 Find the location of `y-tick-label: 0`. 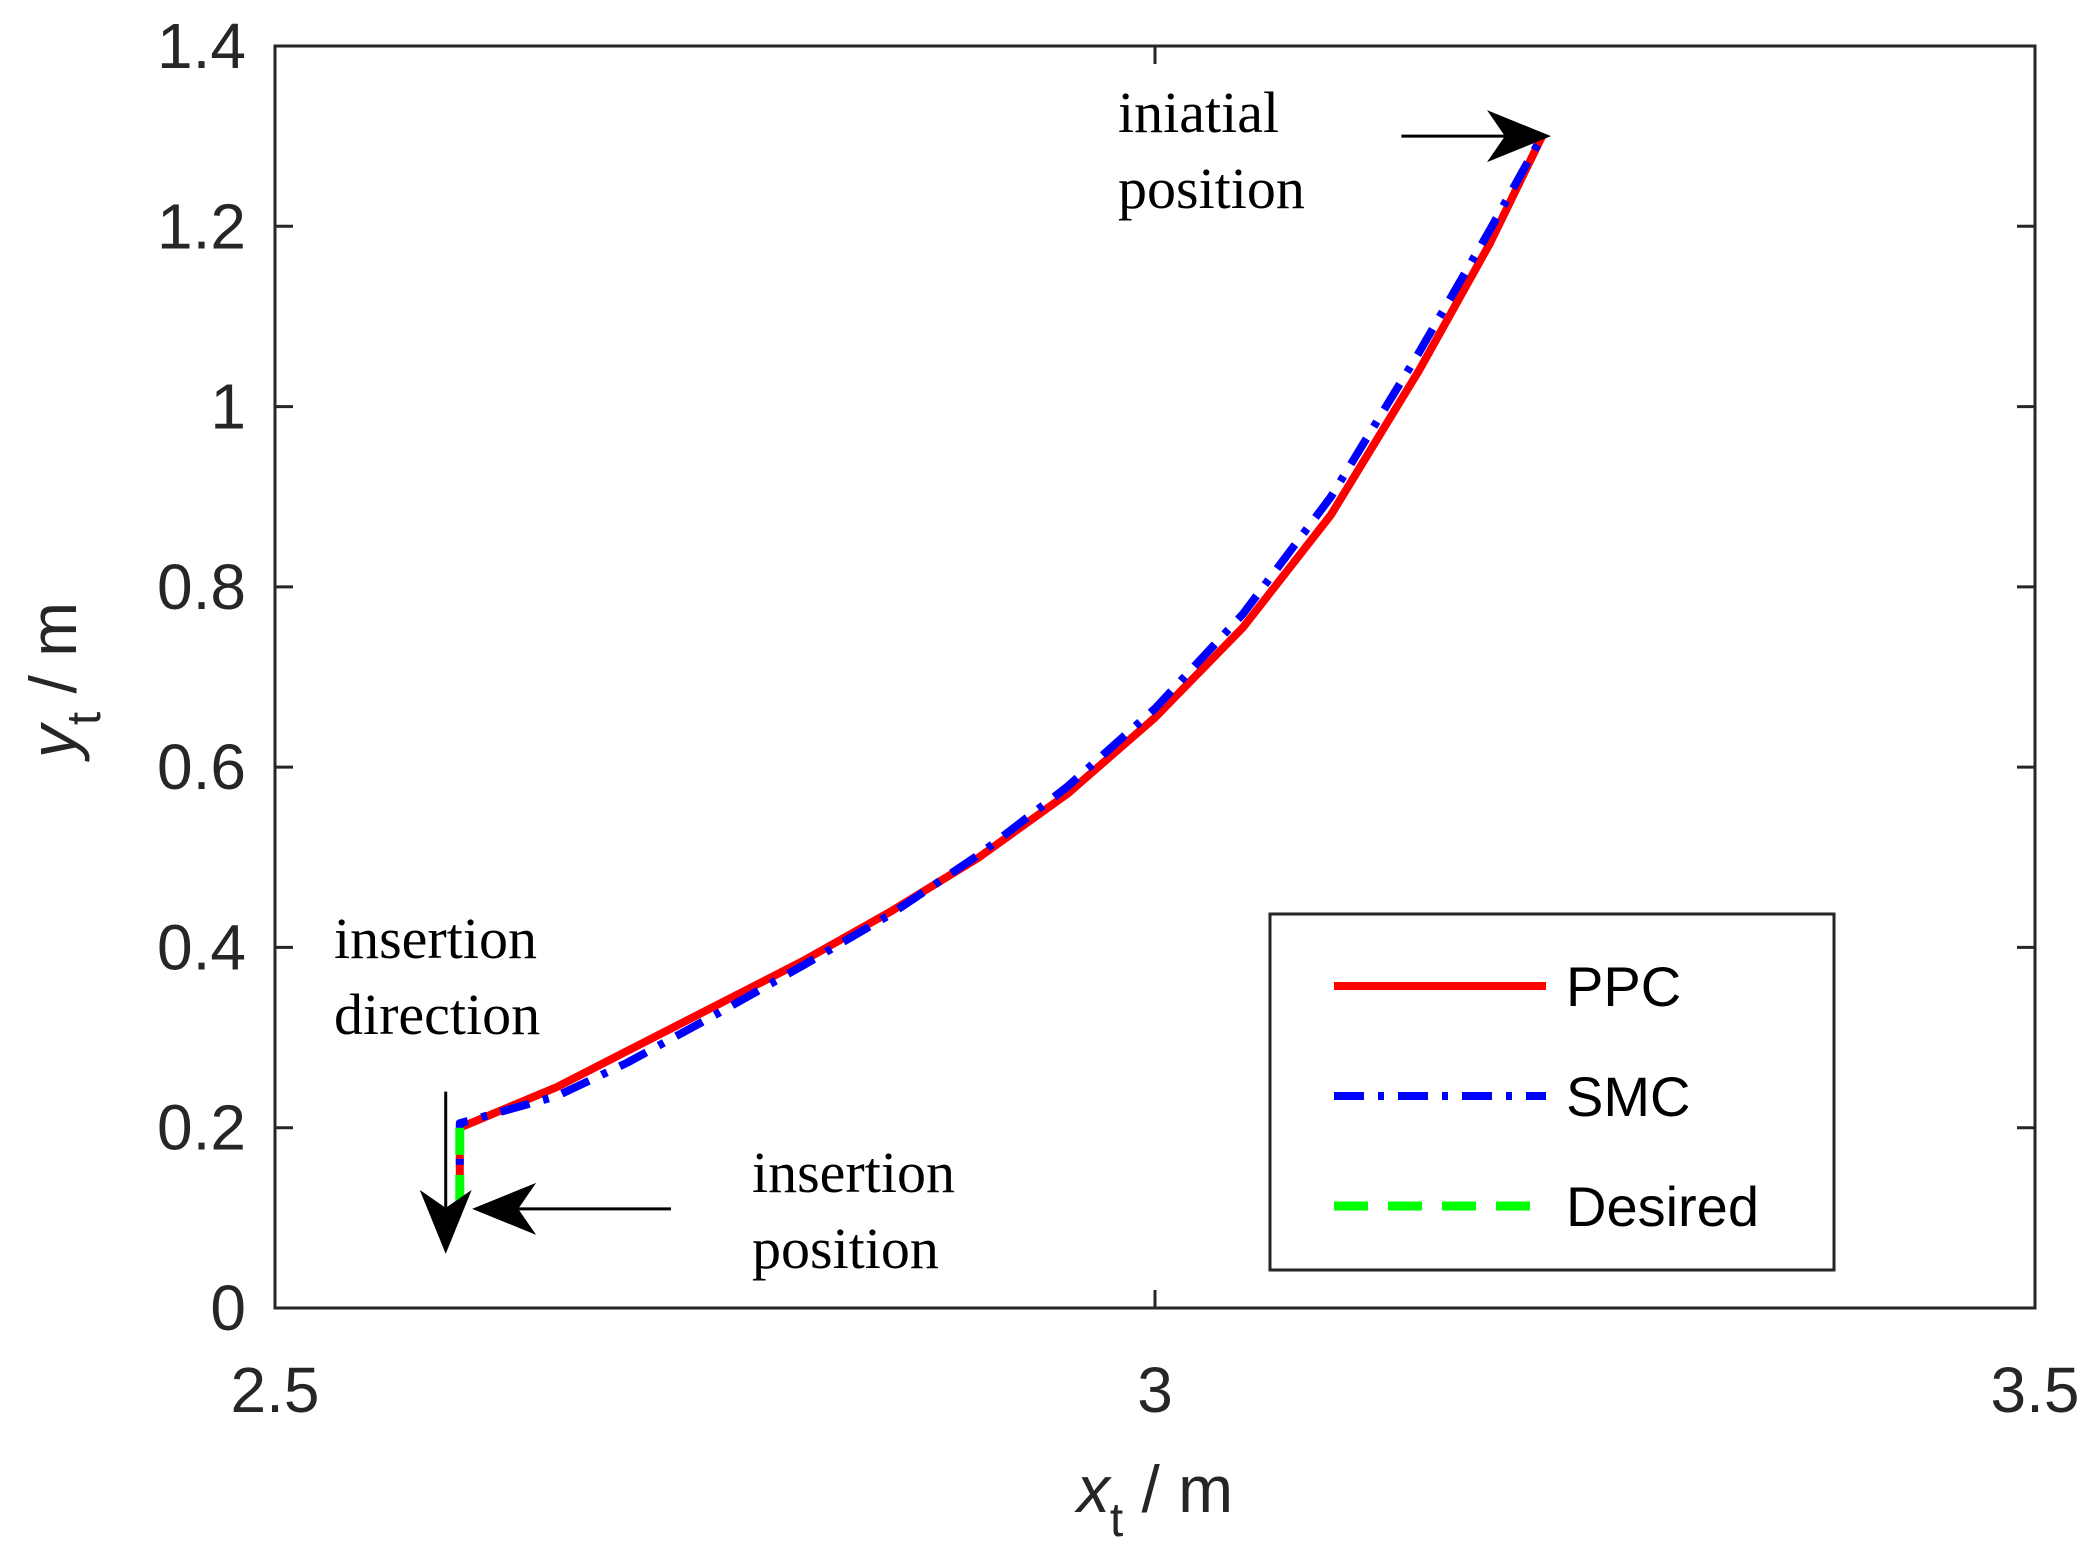

y-tick-label: 0 is located at coordinates (228, 1308).